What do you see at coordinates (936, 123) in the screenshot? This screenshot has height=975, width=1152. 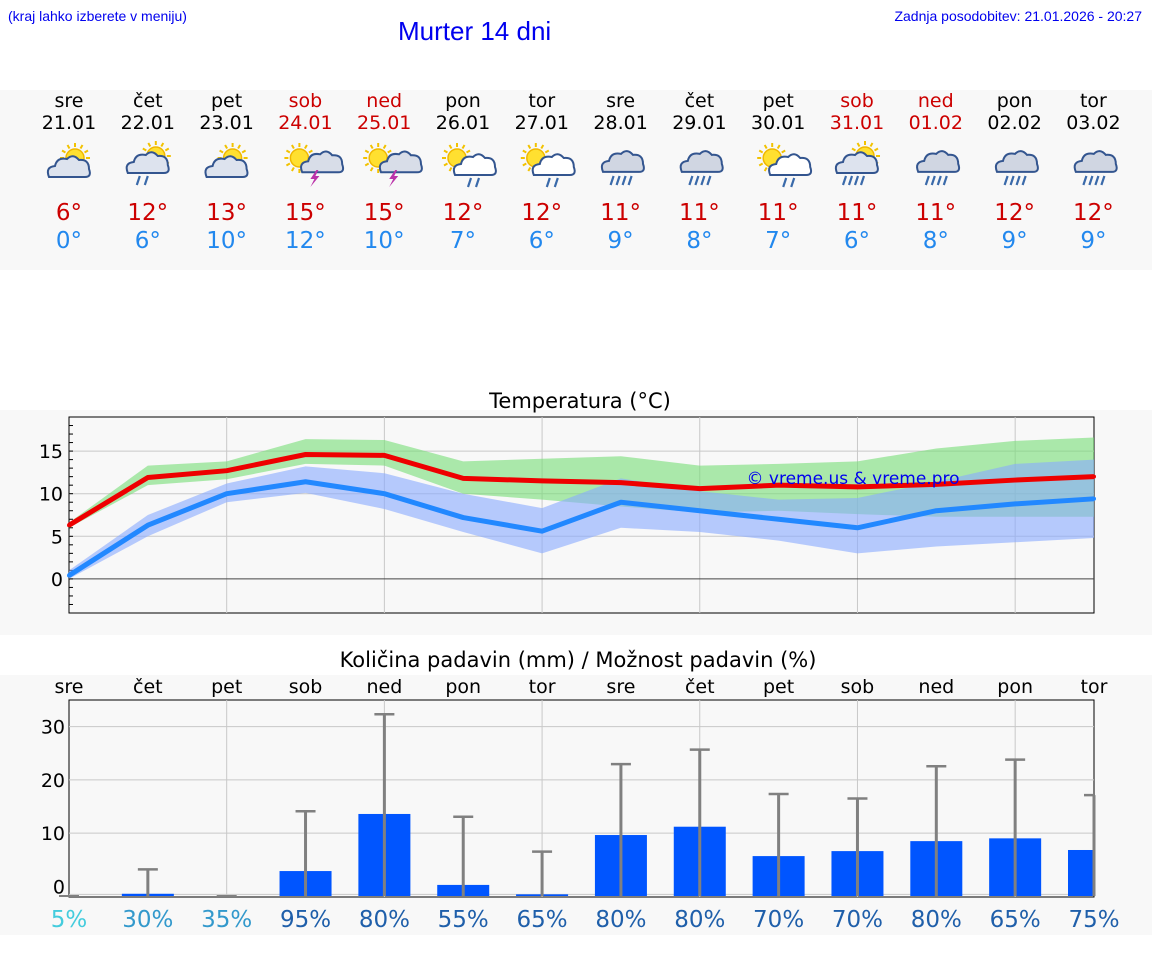 I see `forecast-date: 01.02` at bounding box center [936, 123].